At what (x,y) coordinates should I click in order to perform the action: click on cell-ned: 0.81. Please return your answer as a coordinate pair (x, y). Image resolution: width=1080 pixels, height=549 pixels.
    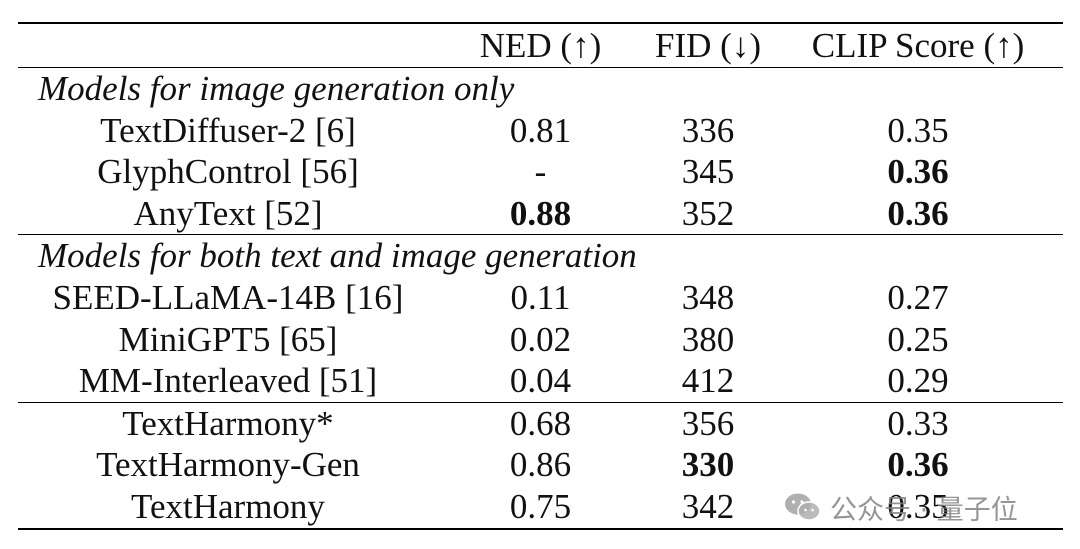
    Looking at the image, I should click on (540, 130).